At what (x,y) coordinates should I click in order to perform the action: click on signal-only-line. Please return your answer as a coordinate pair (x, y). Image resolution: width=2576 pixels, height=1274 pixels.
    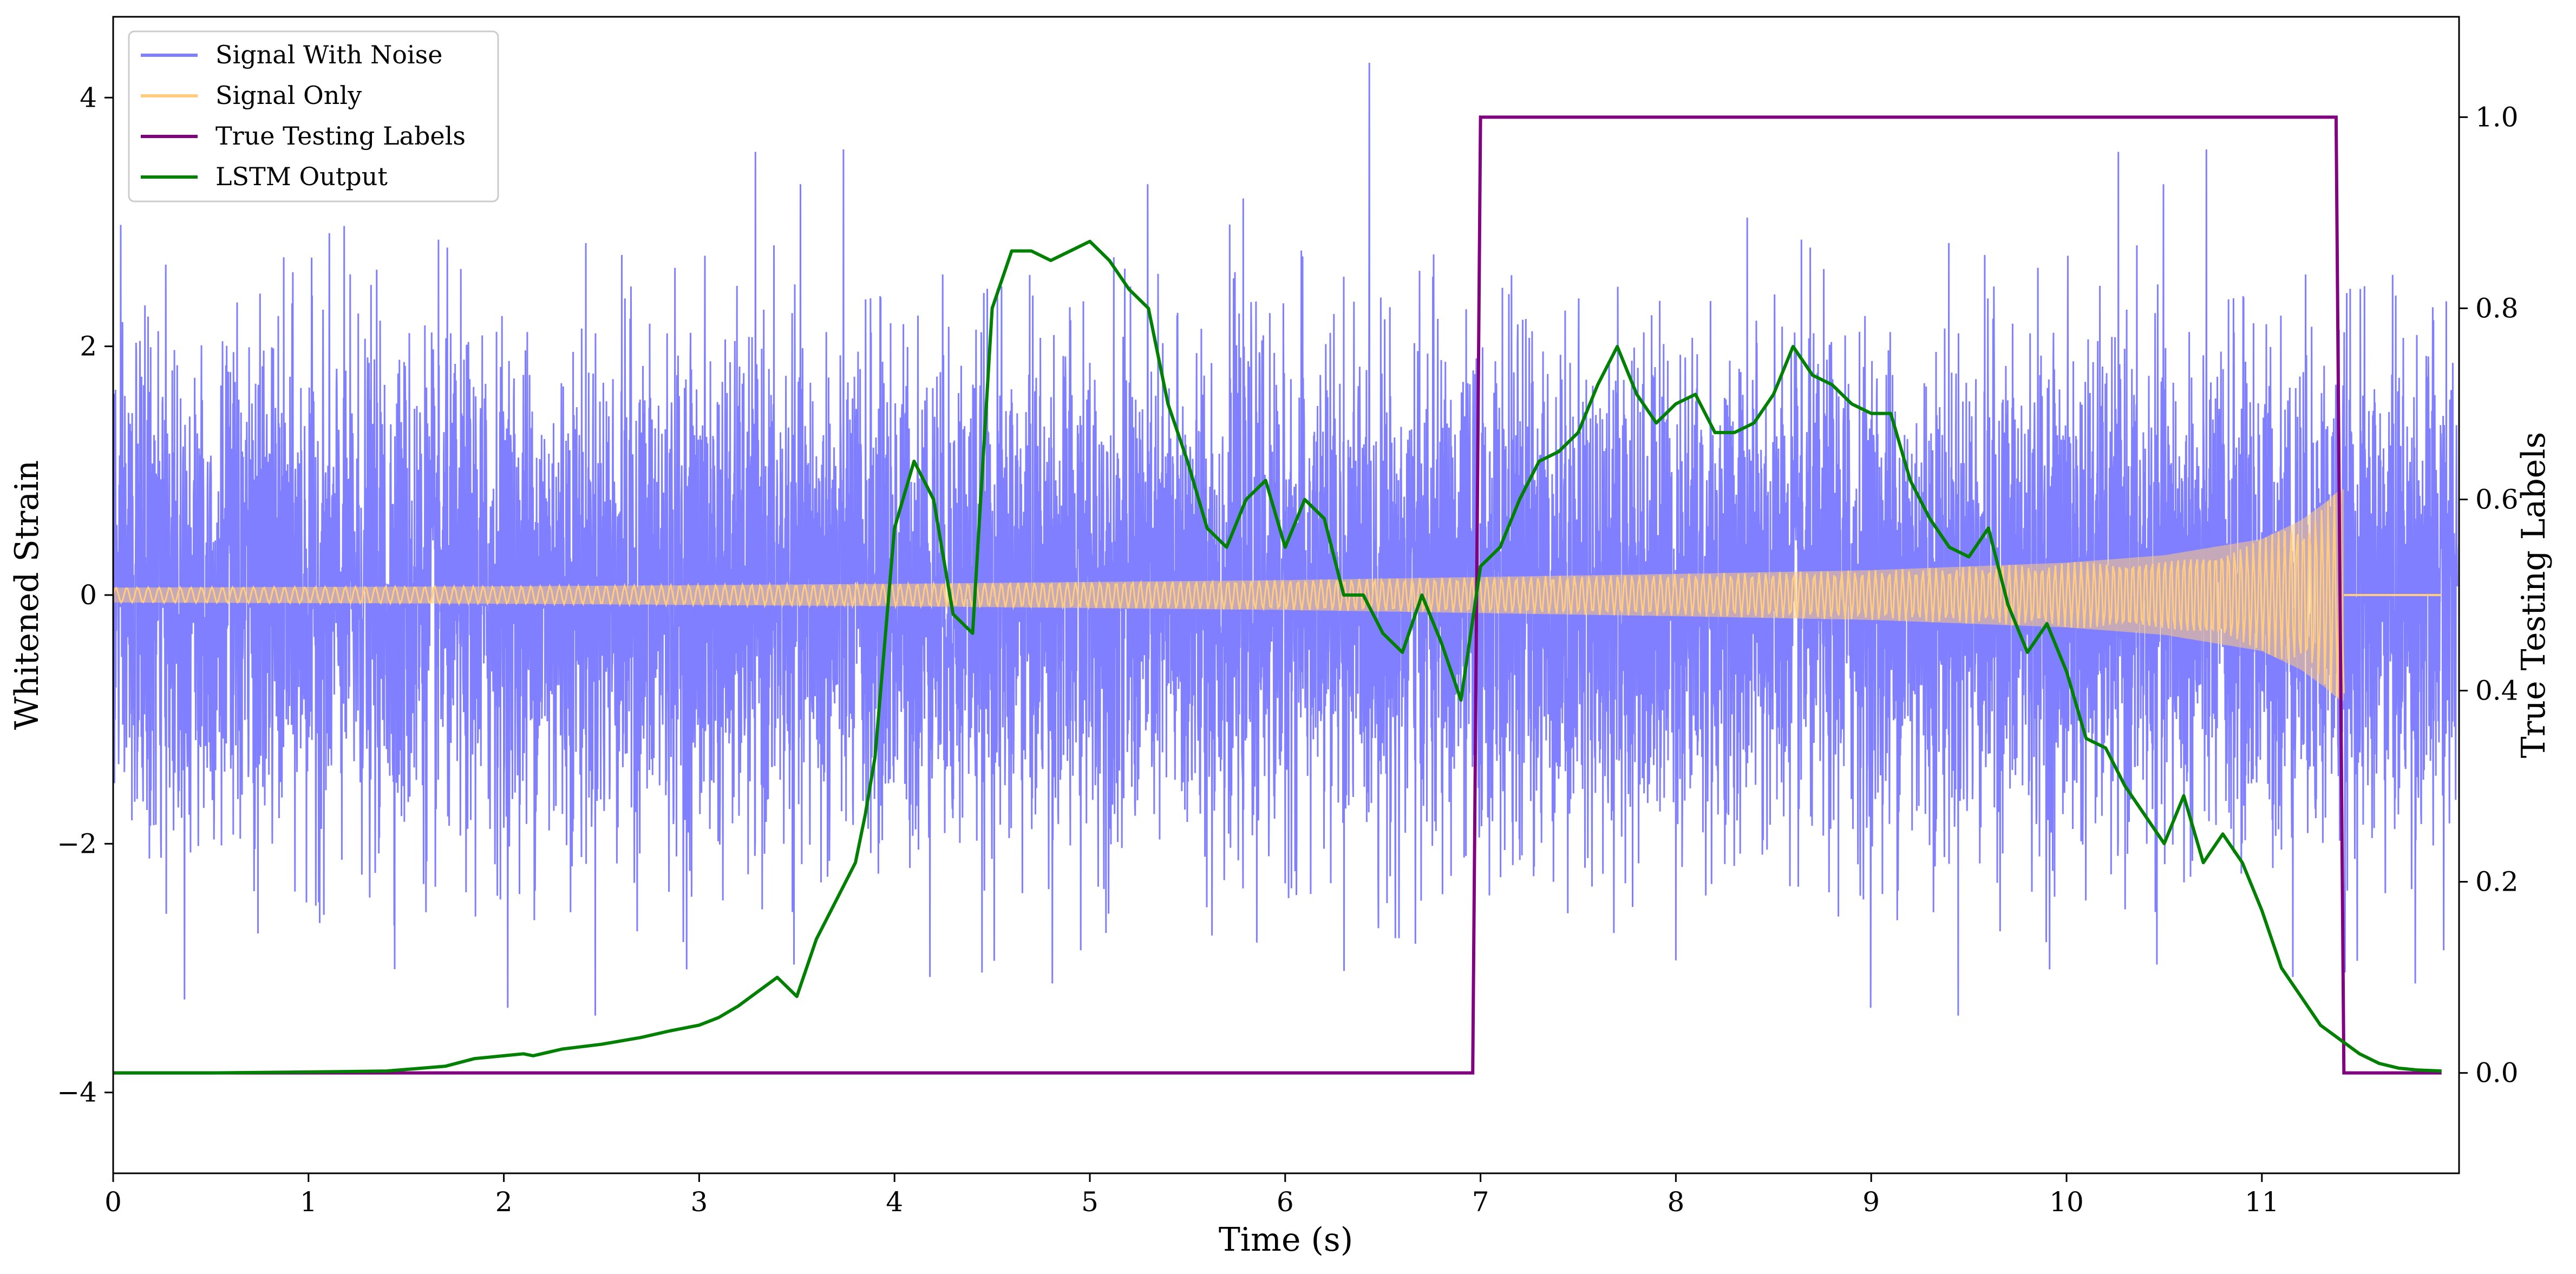
    Looking at the image, I should click on (1229, 595).